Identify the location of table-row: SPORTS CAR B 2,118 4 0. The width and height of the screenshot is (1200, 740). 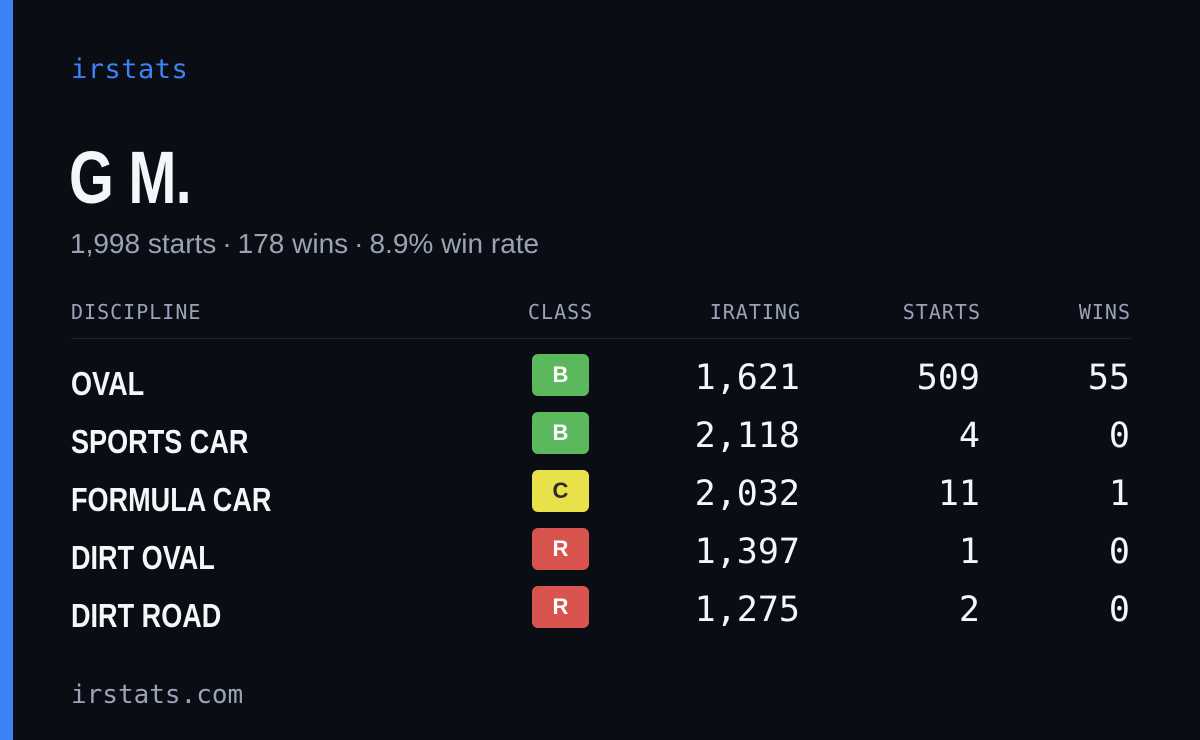
(601, 438).